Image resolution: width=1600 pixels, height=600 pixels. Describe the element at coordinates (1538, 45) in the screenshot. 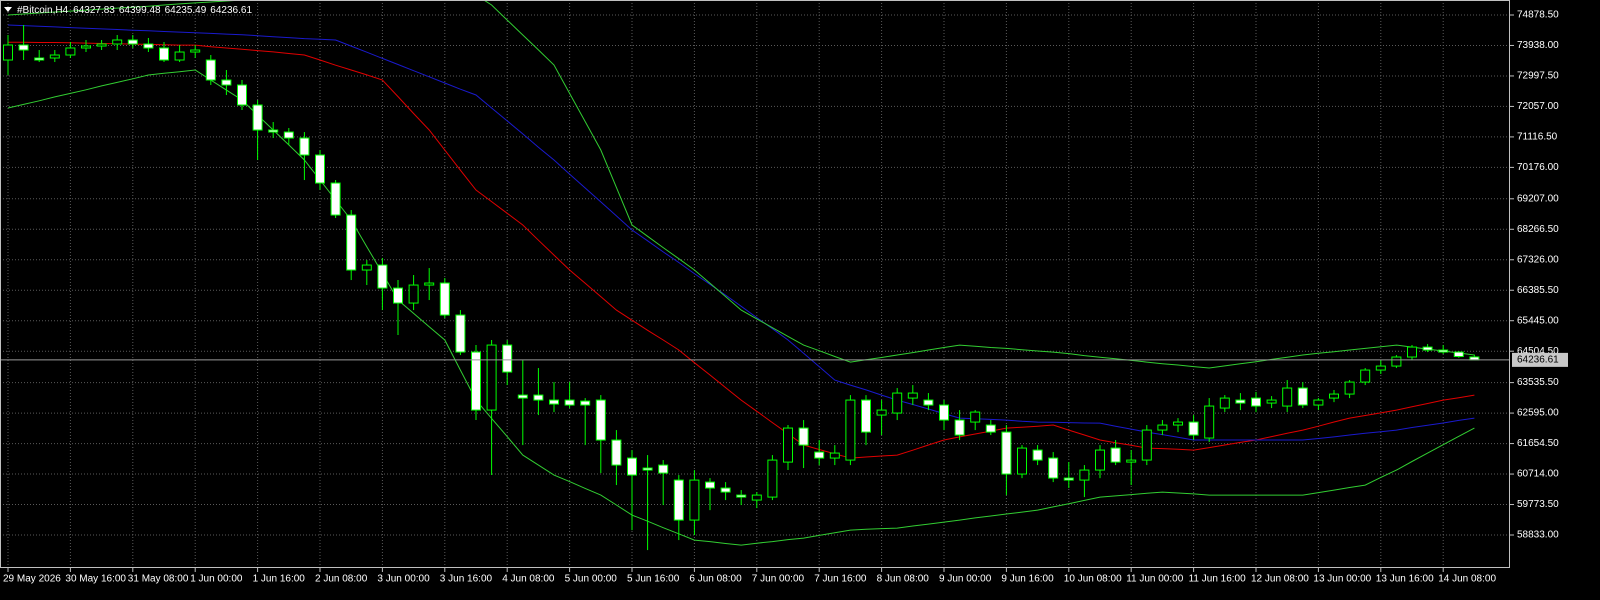

I see `y-tick-label: 73938.00` at that location.